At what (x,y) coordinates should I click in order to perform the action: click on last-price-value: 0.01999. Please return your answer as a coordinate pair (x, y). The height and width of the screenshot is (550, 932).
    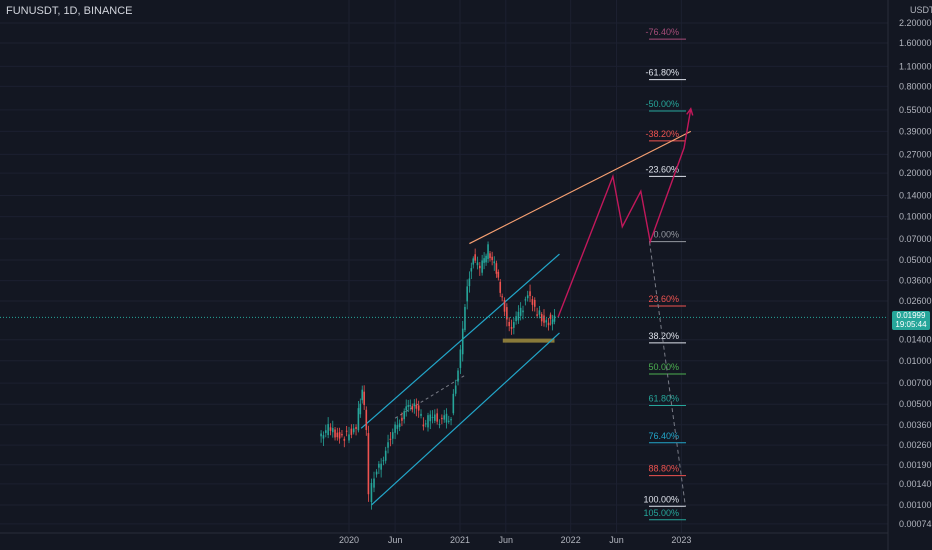
    Looking at the image, I should click on (911, 315).